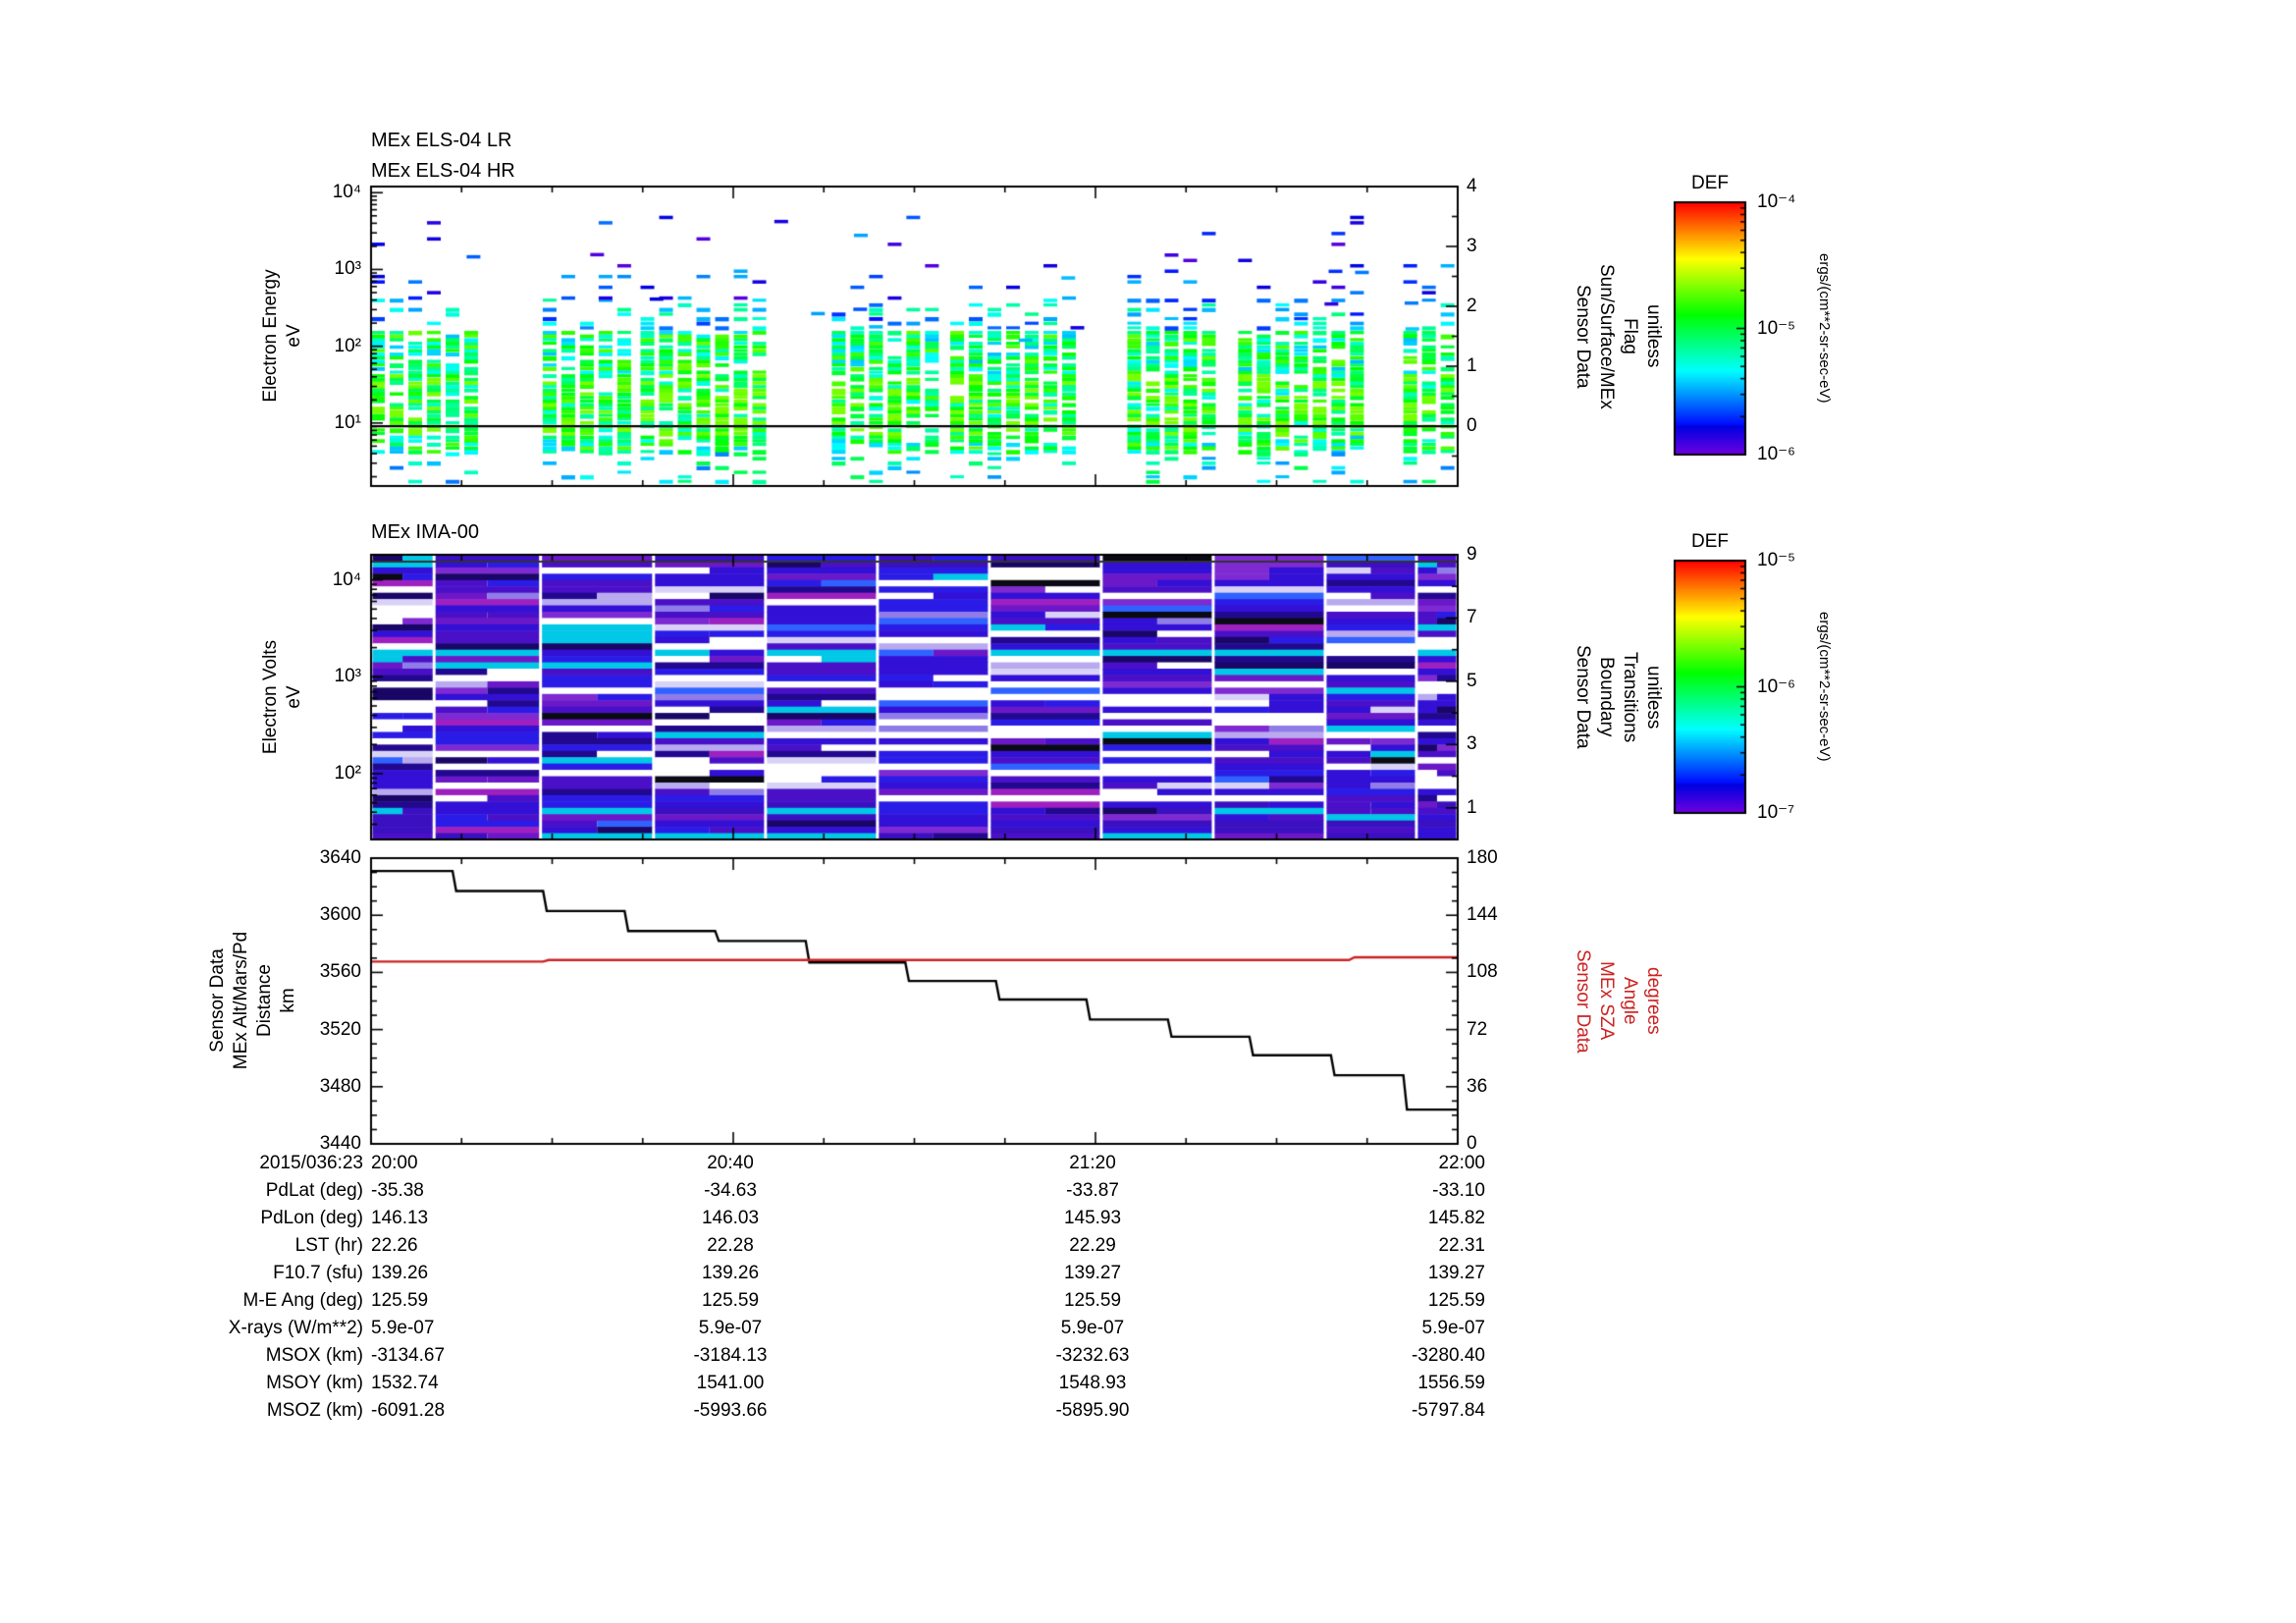 The height and width of the screenshot is (1623, 2296). Describe the element at coordinates (1776, 686) in the screenshot. I see `colorbar2-tick-label: 10⁻⁶` at that location.